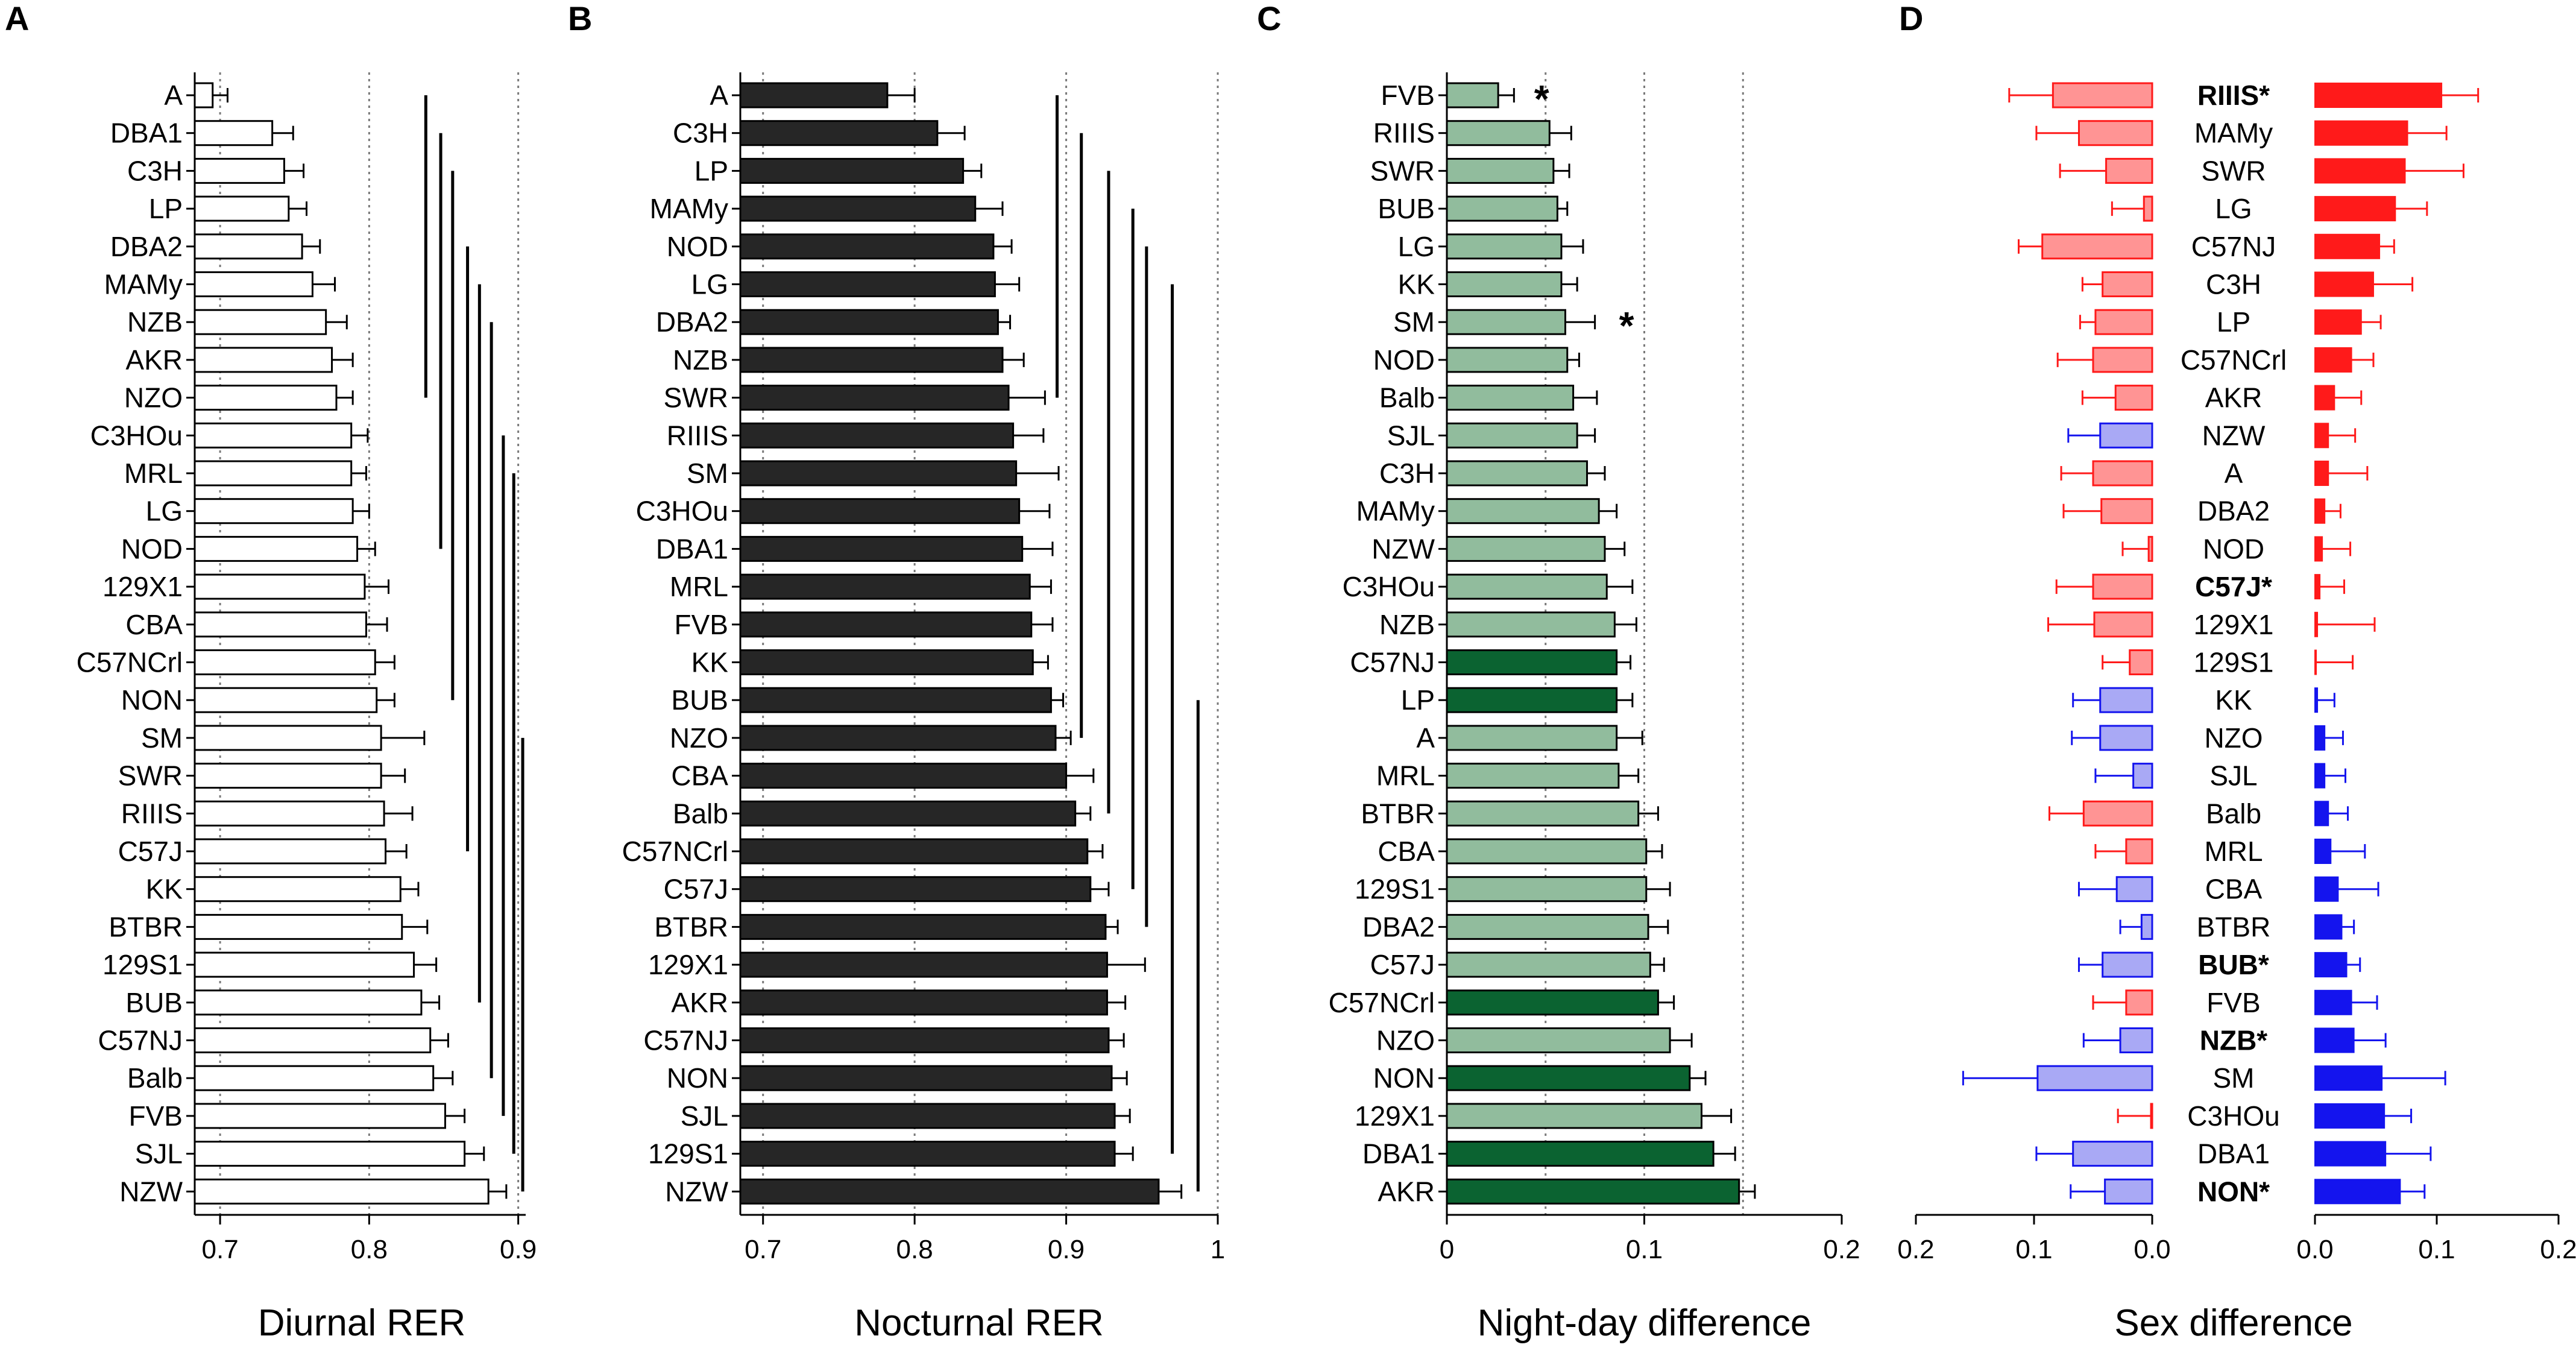 This screenshot has height=1368, width=2576. I want to click on b-bar-LP, so click(852, 170).